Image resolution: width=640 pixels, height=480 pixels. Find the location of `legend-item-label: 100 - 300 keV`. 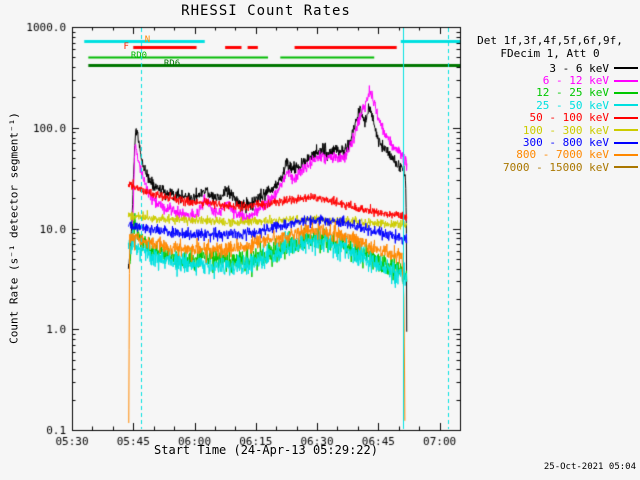

legend-item-label: 100 - 300 keV is located at coordinates (565, 130).